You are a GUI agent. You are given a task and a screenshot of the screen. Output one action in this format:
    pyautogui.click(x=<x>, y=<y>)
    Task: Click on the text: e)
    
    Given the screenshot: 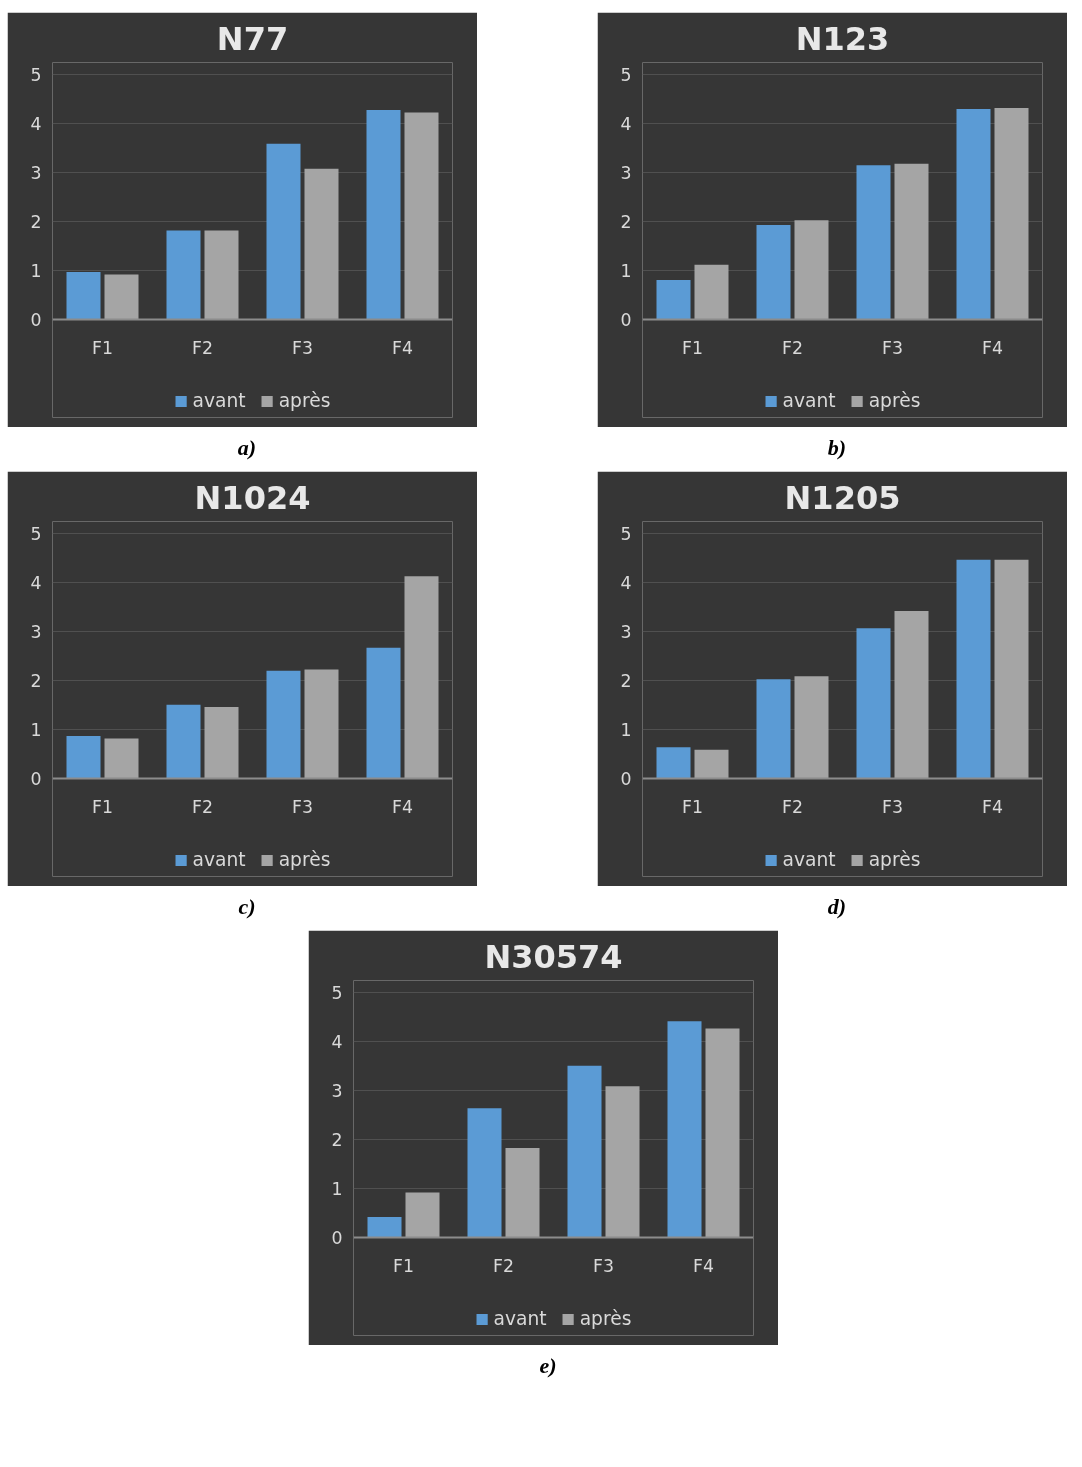 What is the action you would take?
    pyautogui.click(x=548, y=1366)
    